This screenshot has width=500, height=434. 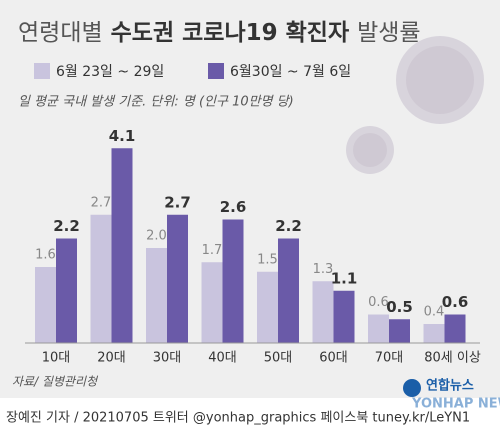 I want to click on footer-band, so click(x=250, y=416).